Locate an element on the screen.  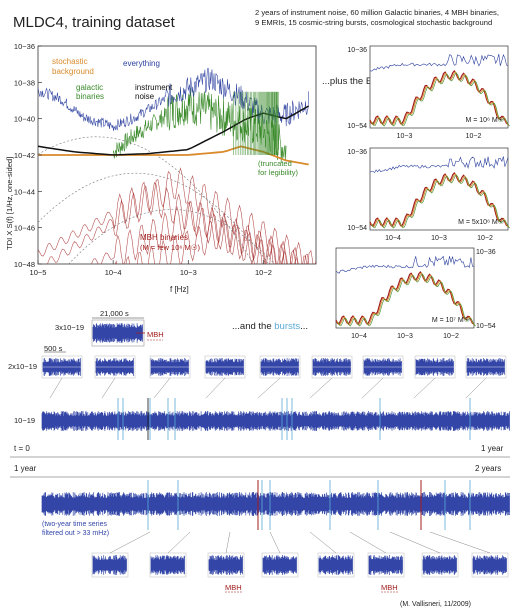
bursts-title-highlight: bursts is located at coordinates (287, 326).